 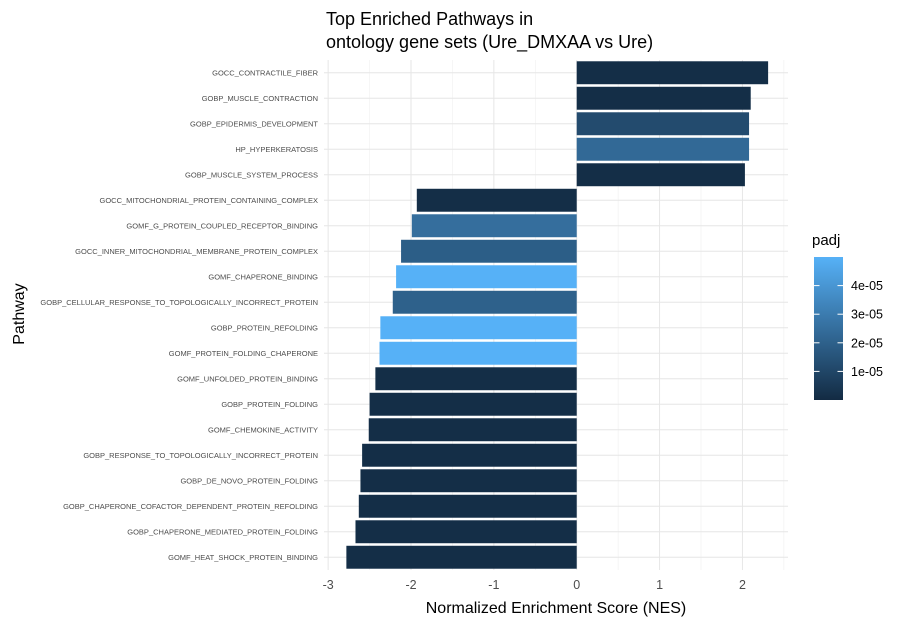 I want to click on y-tick-label: GOBP_PROTEIN_REFOLDING, so click(x=264, y=327).